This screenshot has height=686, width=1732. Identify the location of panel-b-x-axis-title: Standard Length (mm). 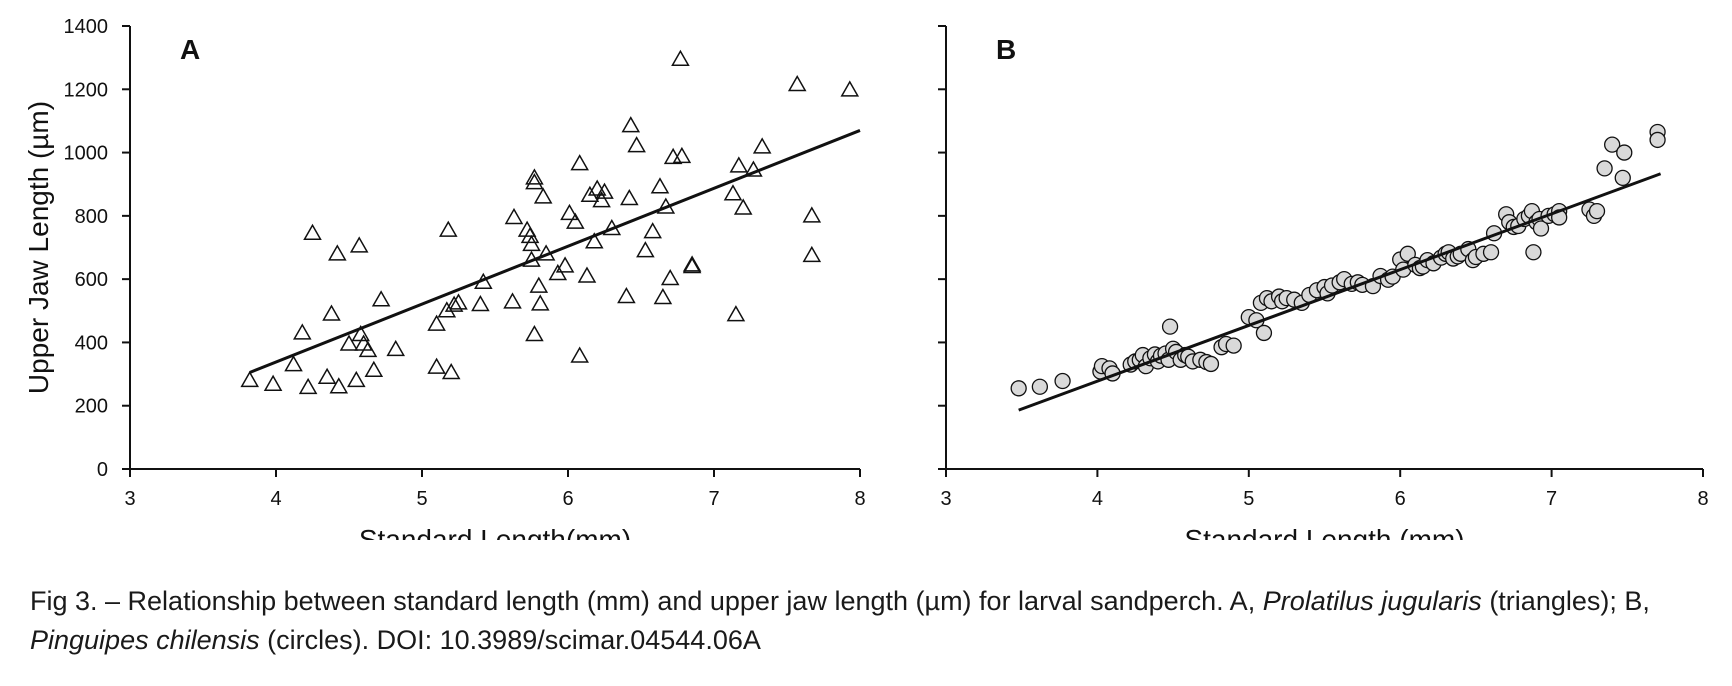
(1324, 532).